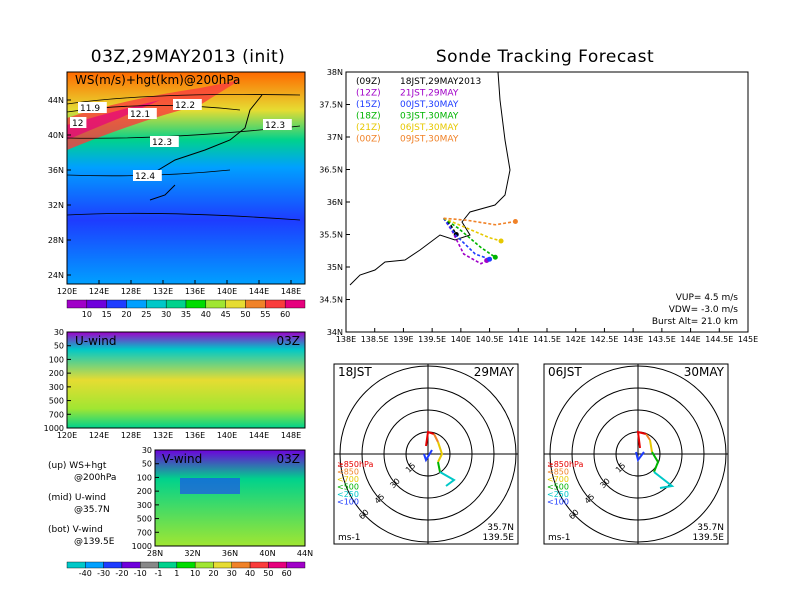 This screenshot has width=792, height=616. I want to click on ws-lat-tick: 36N, so click(56, 170).